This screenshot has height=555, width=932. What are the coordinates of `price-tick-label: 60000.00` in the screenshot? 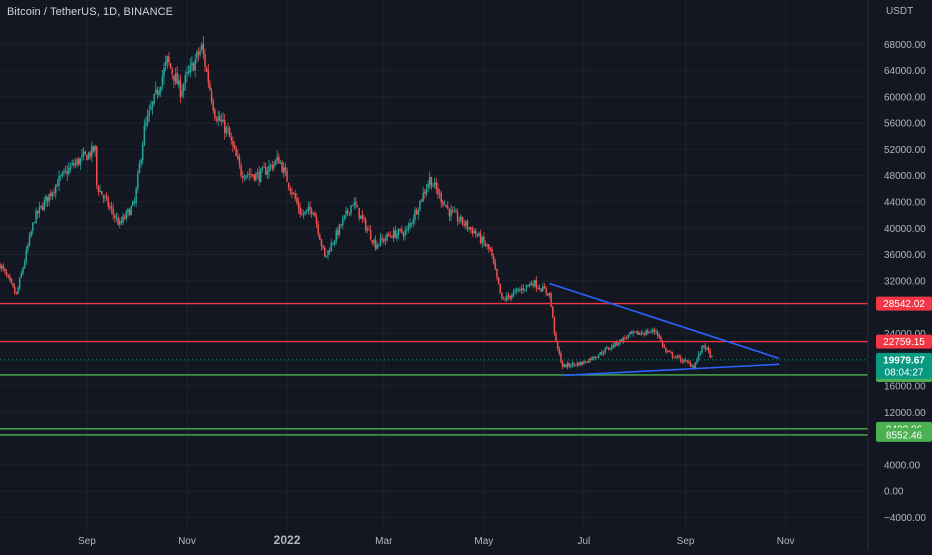 It's located at (905, 97).